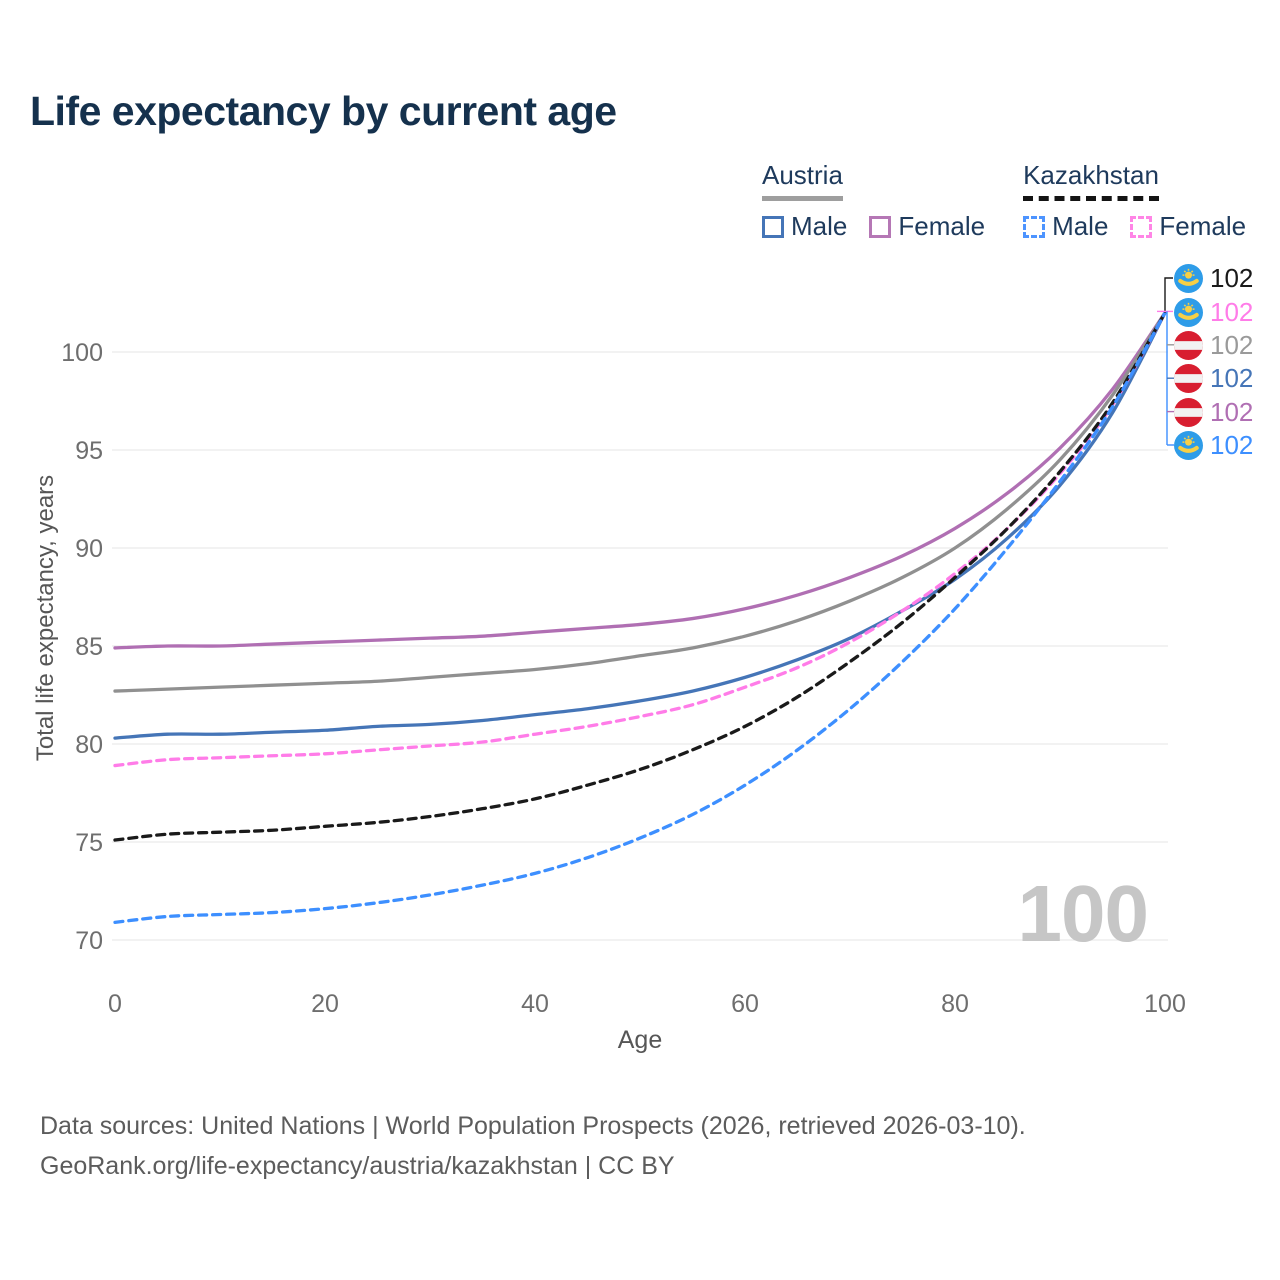 The width and height of the screenshot is (1280, 1280). I want to click on kazakhstan-male-swatch, so click(1034, 226).